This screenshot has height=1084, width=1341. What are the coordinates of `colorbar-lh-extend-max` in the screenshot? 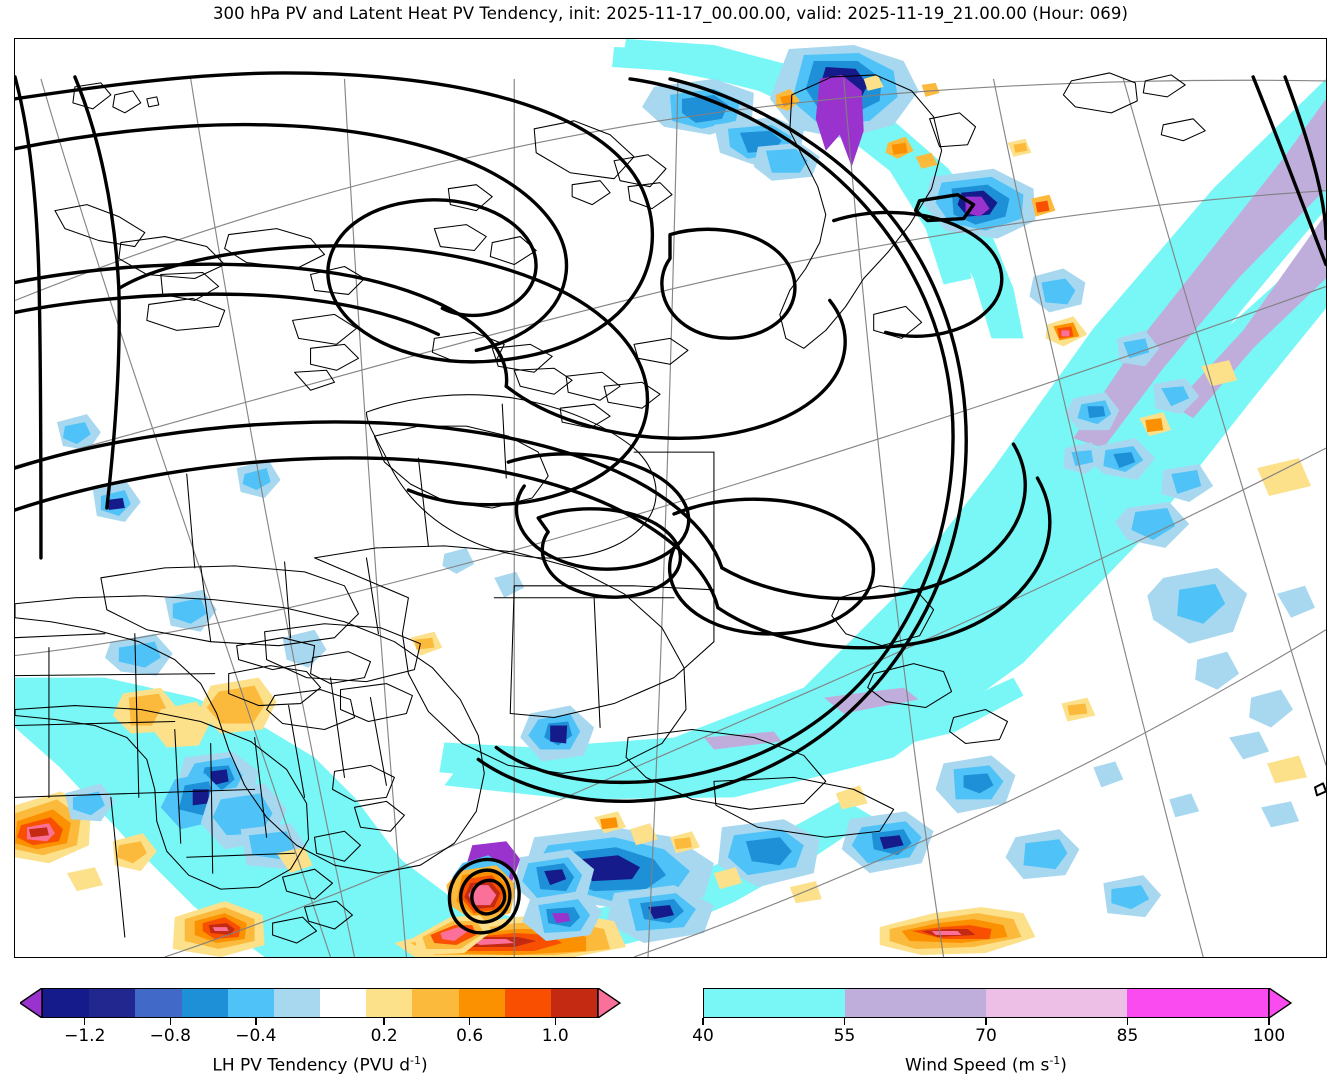 It's located at (609, 1003).